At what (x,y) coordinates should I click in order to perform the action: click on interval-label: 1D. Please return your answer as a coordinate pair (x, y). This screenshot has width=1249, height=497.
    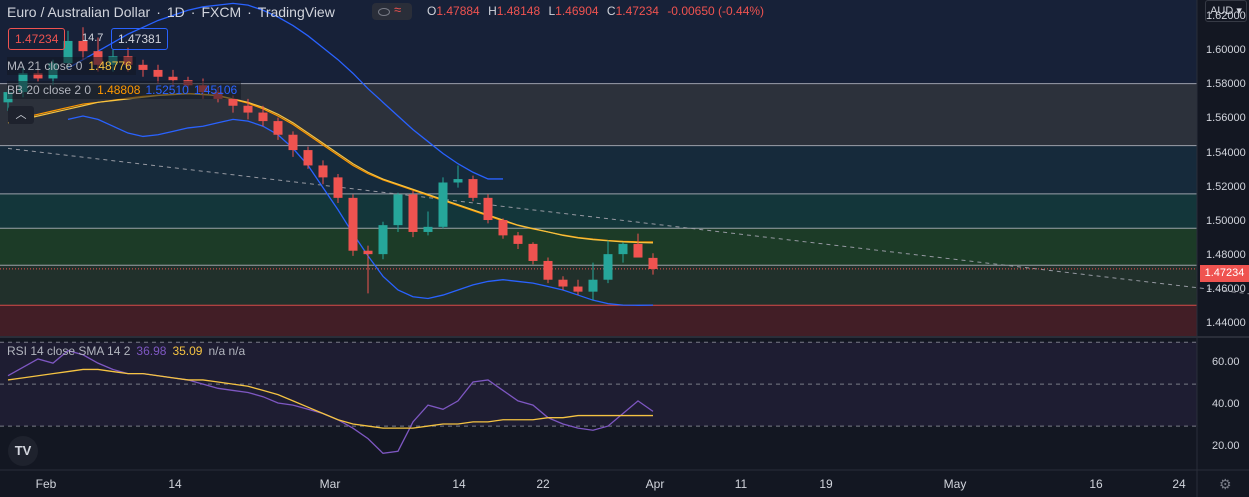
    Looking at the image, I should click on (175, 12).